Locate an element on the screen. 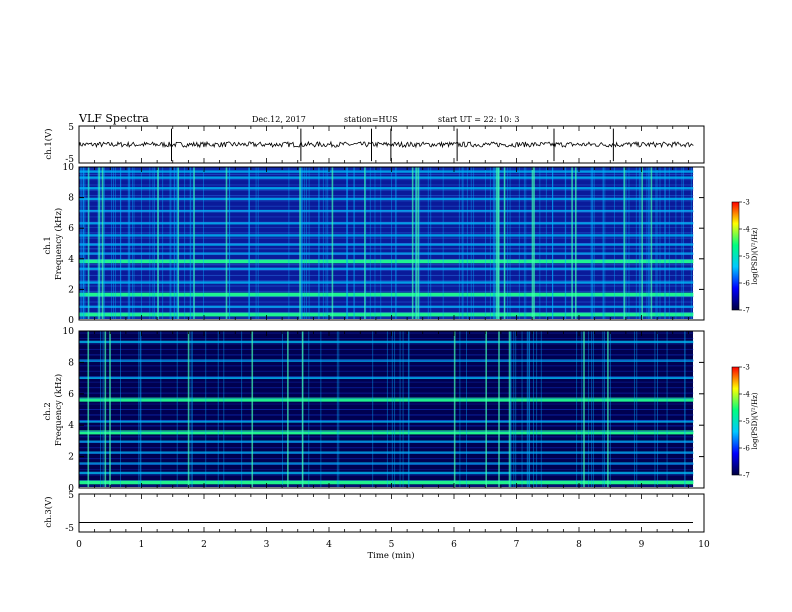 Image resolution: width=792 pixels, height=612 pixels. ch2-colorbar: -3 -4 -5 -6 -7 log(PSD)(V²/Hz) is located at coordinates (745, 422).